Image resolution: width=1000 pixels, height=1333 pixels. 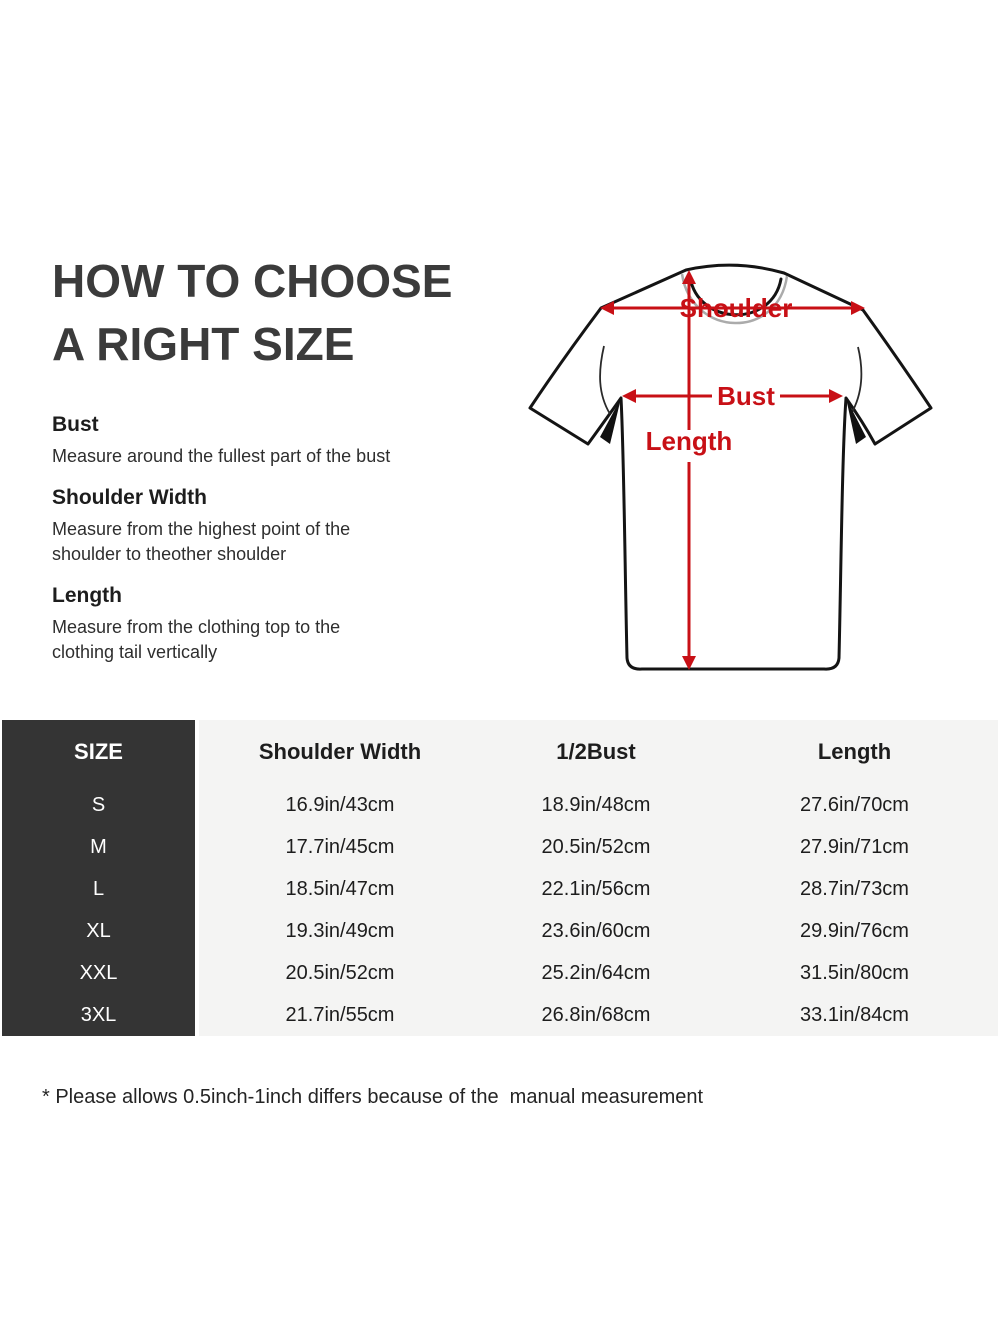 I want to click on header-shoulder-width: Shoulder Width, so click(x=340, y=752).